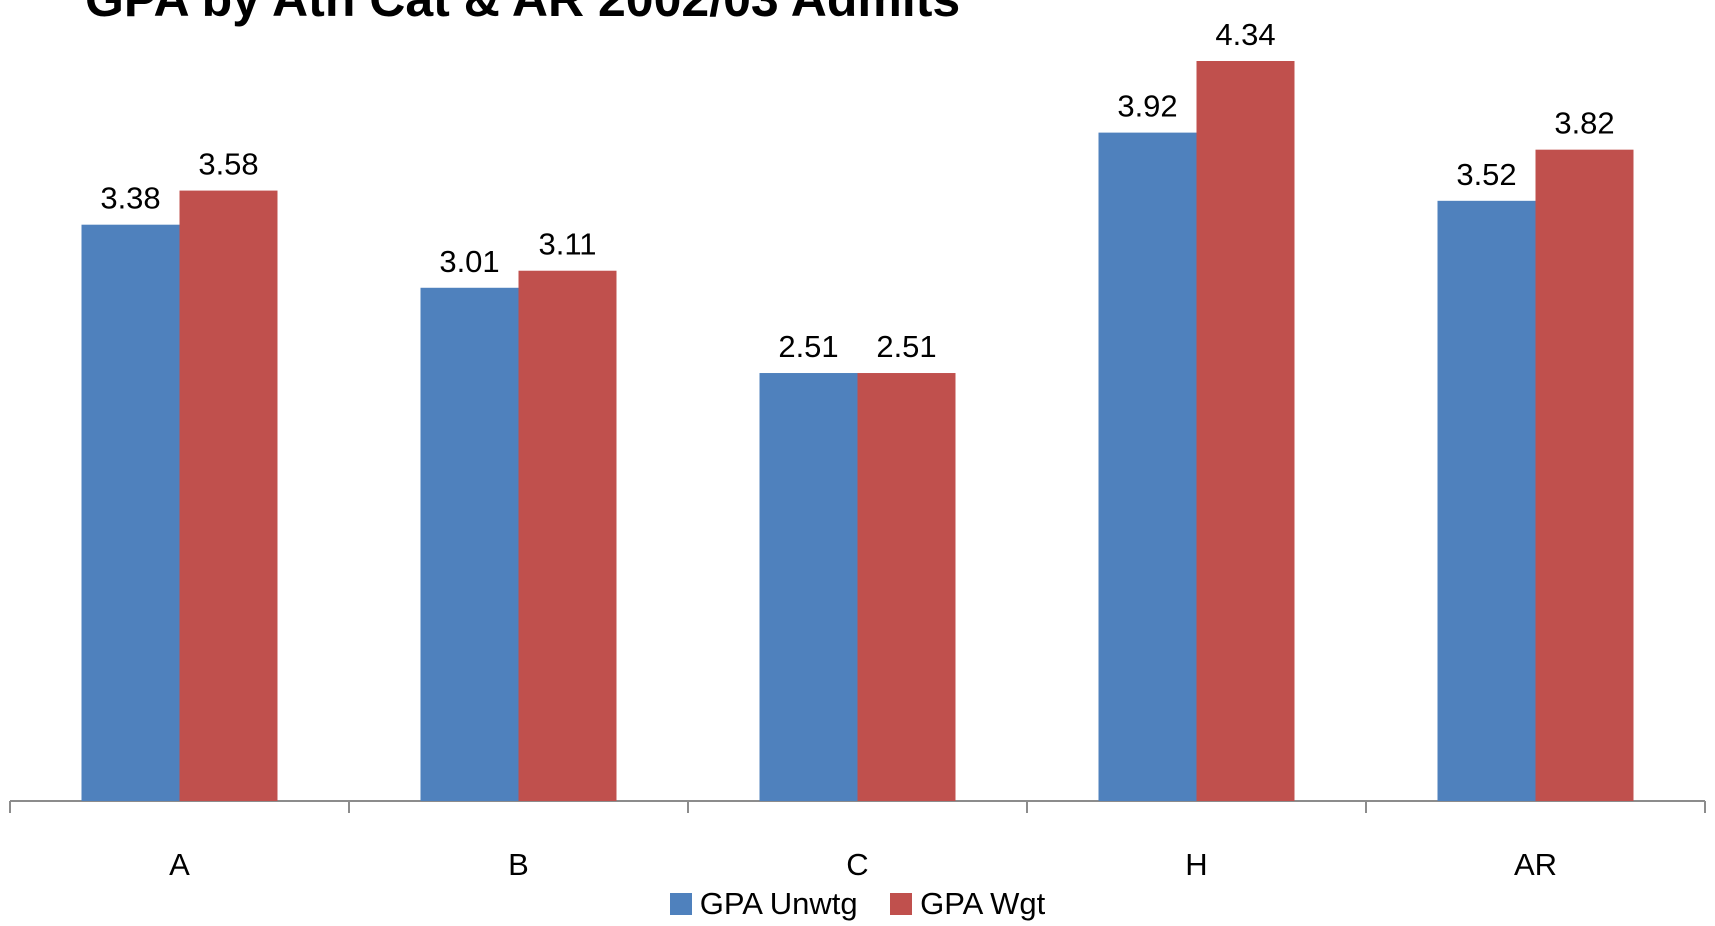 This screenshot has height=926, width=1715. I want to click on category-label-b: B, so click(518, 864).